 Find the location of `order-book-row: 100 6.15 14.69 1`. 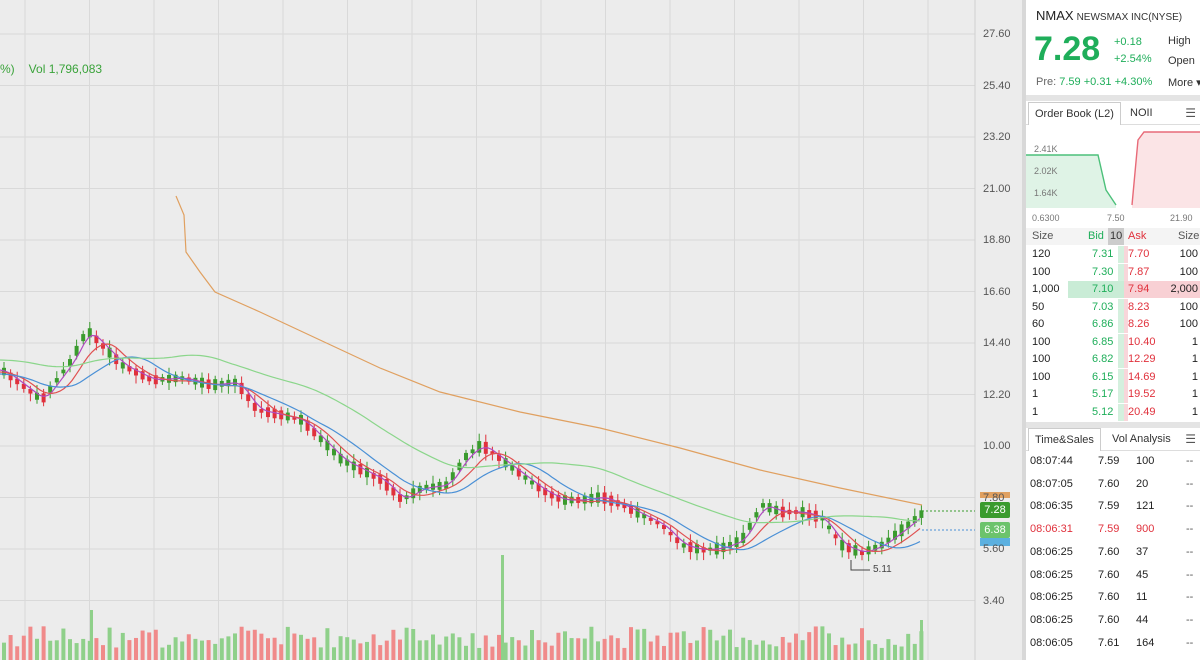

order-book-row: 100 6.15 14.69 1 is located at coordinates (1113, 377).